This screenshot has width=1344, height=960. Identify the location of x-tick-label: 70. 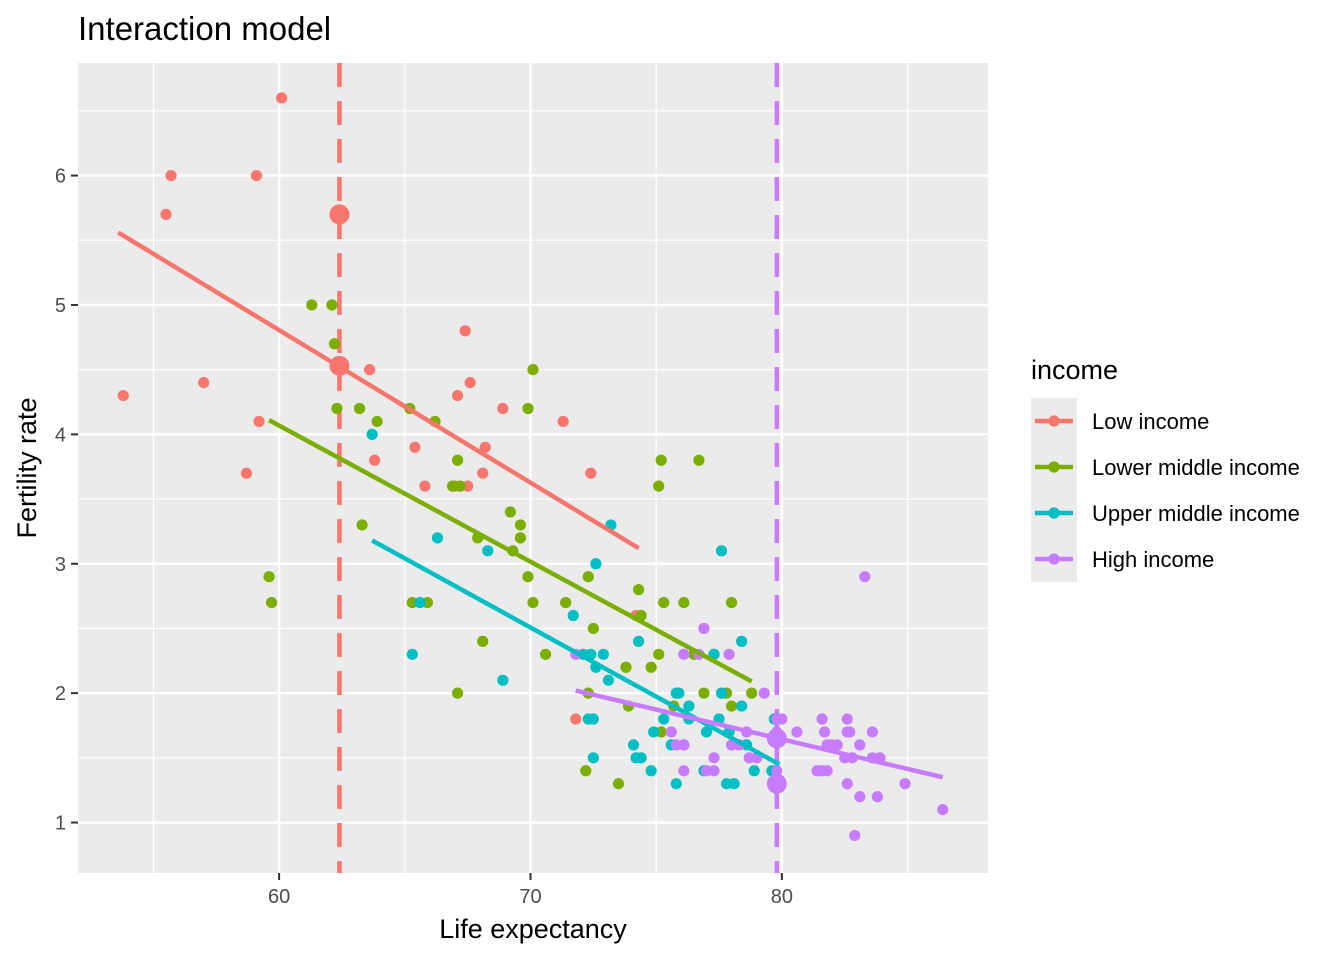
(530, 897).